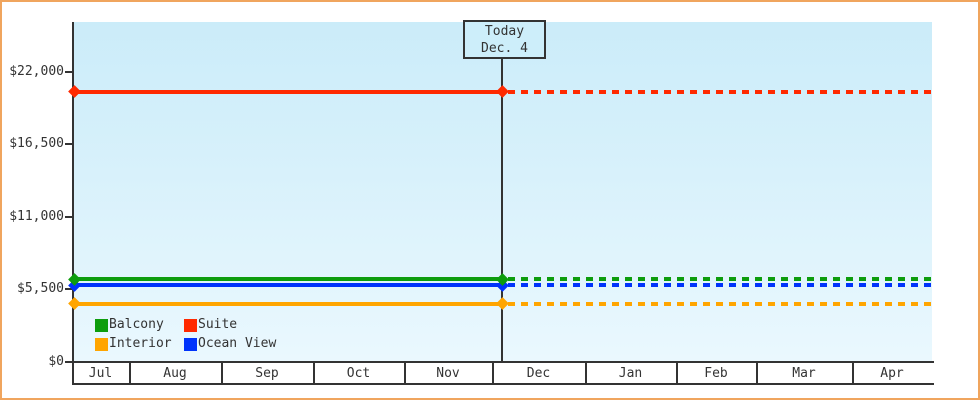 Image resolution: width=980 pixels, height=400 pixels. I want to click on legend-item-label: Ocean View, so click(237, 343).